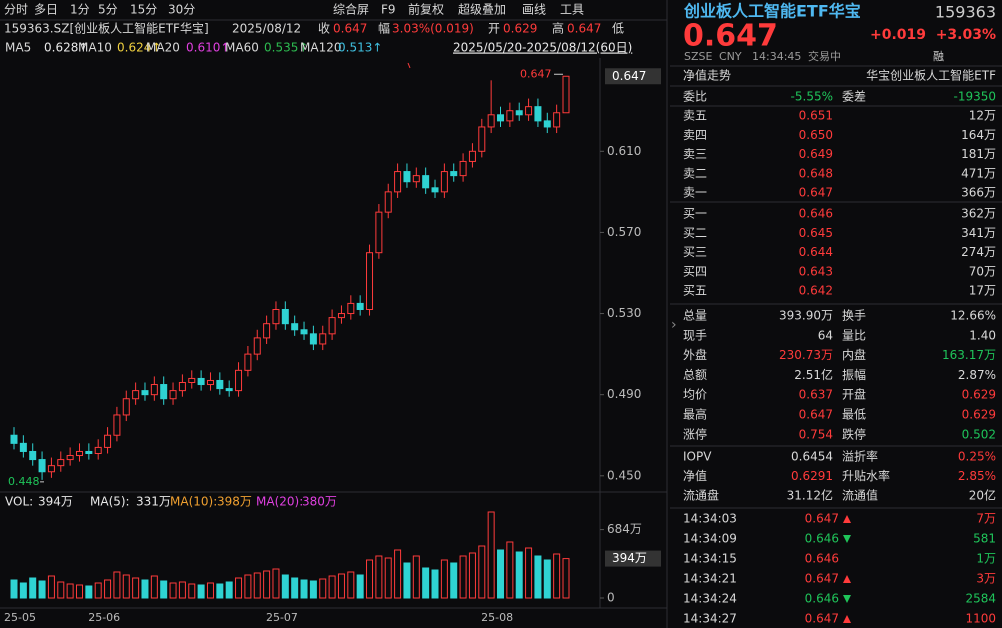 The width and height of the screenshot is (1002, 628). Describe the element at coordinates (695, 214) in the screenshot. I see `book-level: 买一` at that location.